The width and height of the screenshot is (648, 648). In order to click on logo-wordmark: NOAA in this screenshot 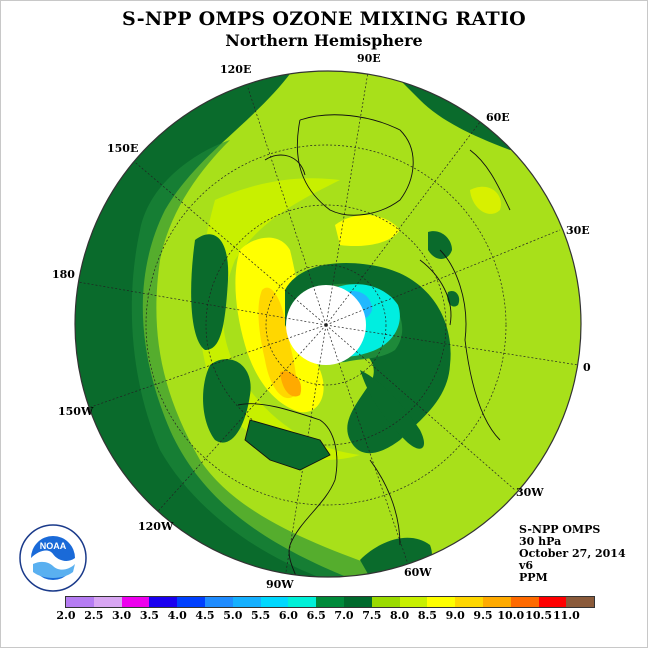, I will do `click(53, 546)`.